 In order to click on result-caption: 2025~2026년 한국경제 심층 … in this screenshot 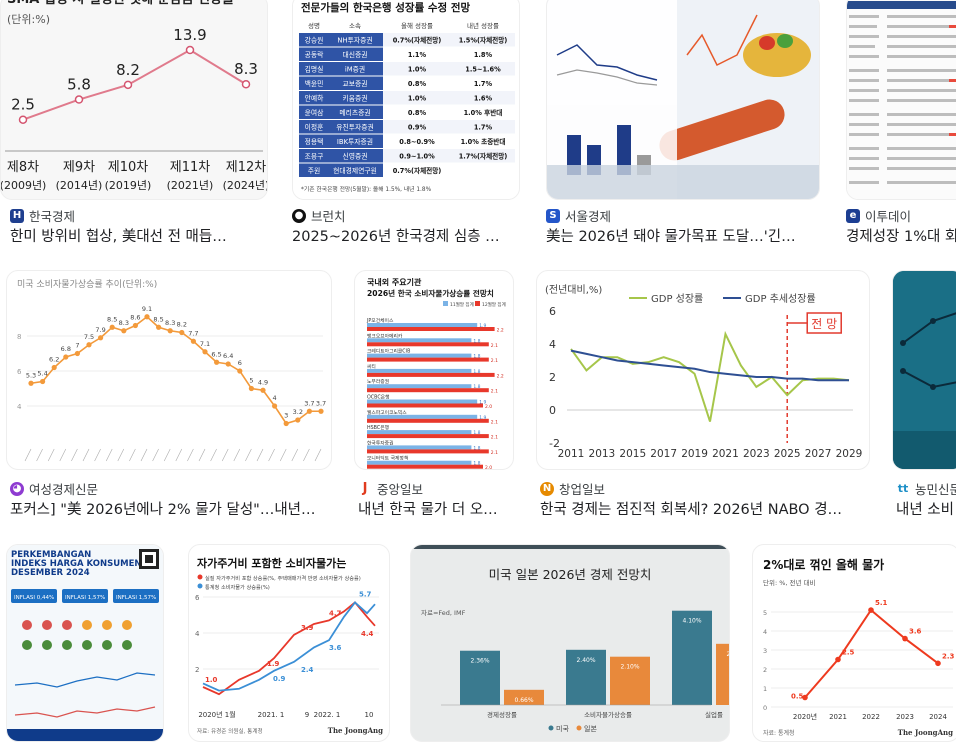, I will do `click(396, 237)`.